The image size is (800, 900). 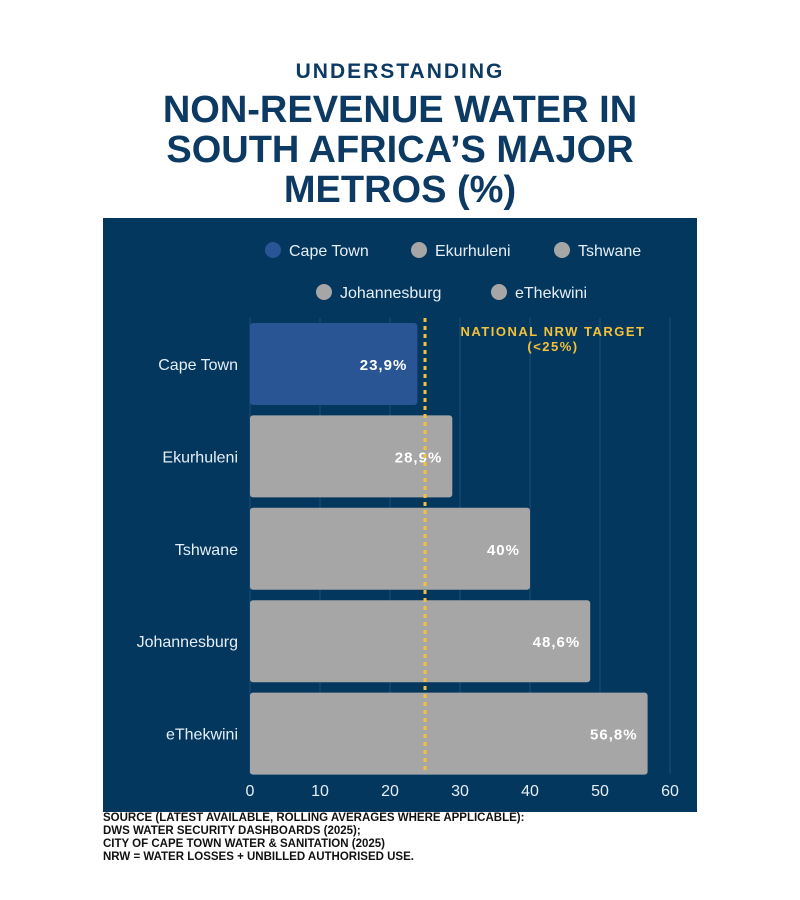 I want to click on legend-label-4: eThekwini, so click(x=551, y=293).